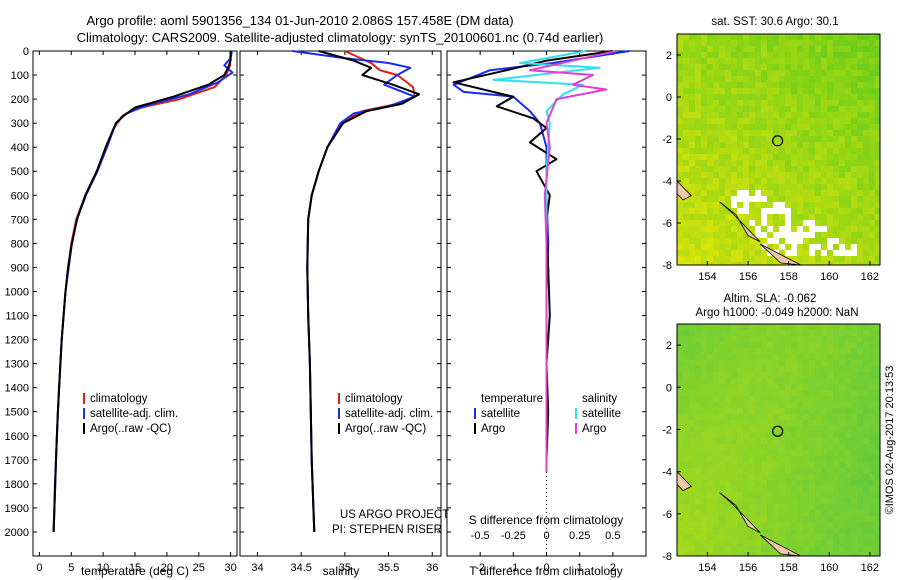  I want to click on sla-map-panel: 154 156 158 160 162 2 0 -2 -4 -6 -8, so click(771, 448).